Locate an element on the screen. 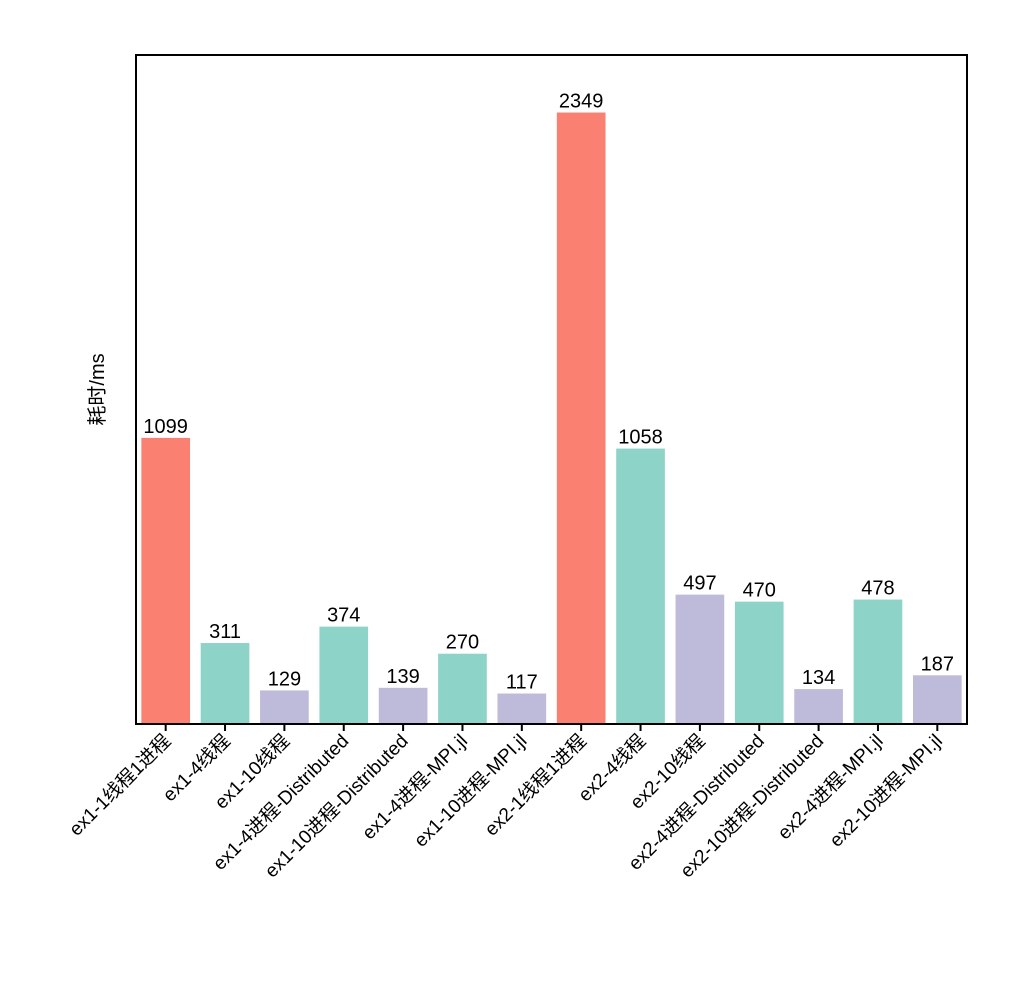 The height and width of the screenshot is (991, 1024). x-tick-label-14: ex2-10进程-MPI.jl is located at coordinates (886, 791).